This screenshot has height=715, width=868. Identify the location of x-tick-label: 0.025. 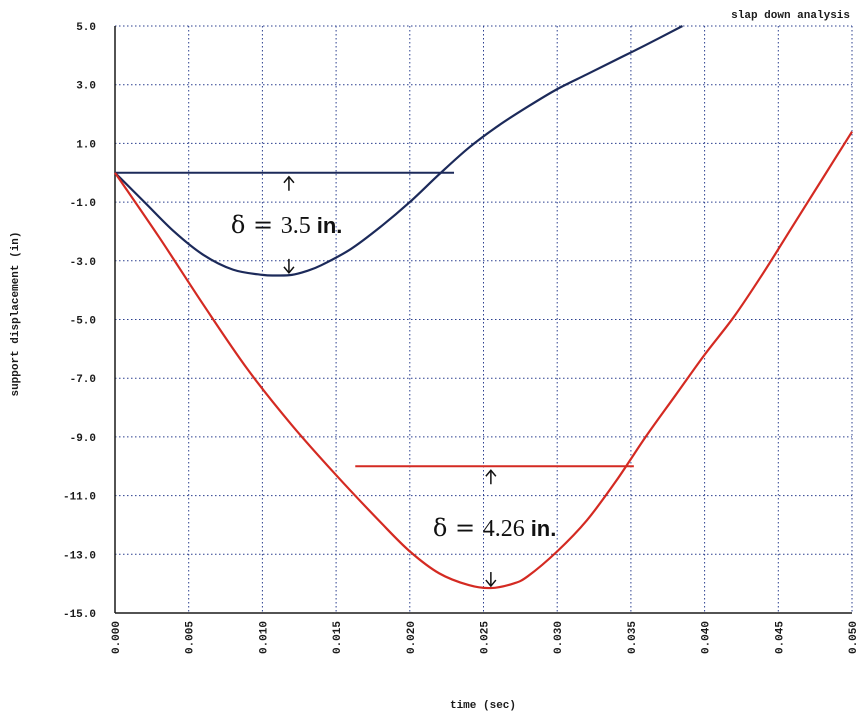
(486, 637).